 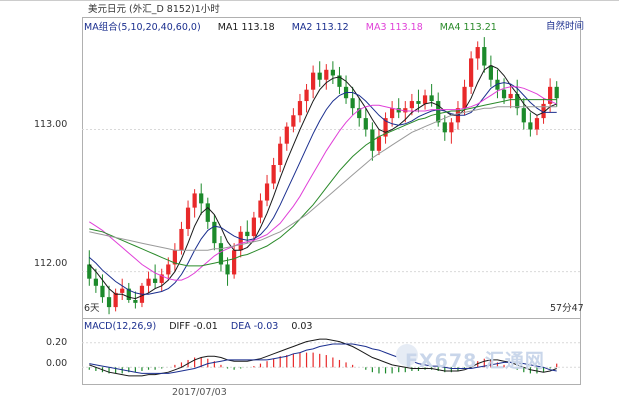 What do you see at coordinates (407, 355) in the screenshot?
I see `watermark-logo-icon` at bounding box center [407, 355].